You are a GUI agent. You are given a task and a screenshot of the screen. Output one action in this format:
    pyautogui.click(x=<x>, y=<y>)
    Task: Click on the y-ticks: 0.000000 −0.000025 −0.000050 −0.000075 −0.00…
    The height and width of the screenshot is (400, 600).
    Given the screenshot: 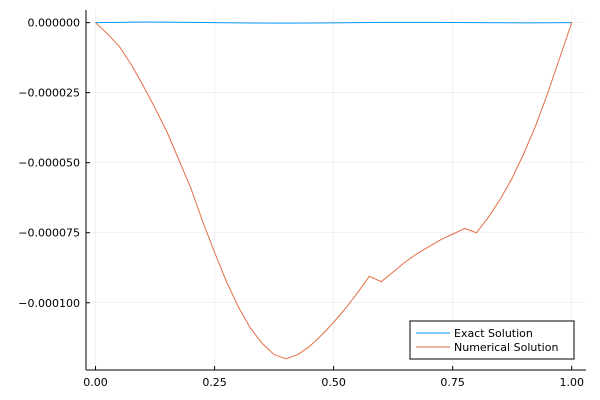 What is the action you would take?
    pyautogui.click(x=54, y=163)
    